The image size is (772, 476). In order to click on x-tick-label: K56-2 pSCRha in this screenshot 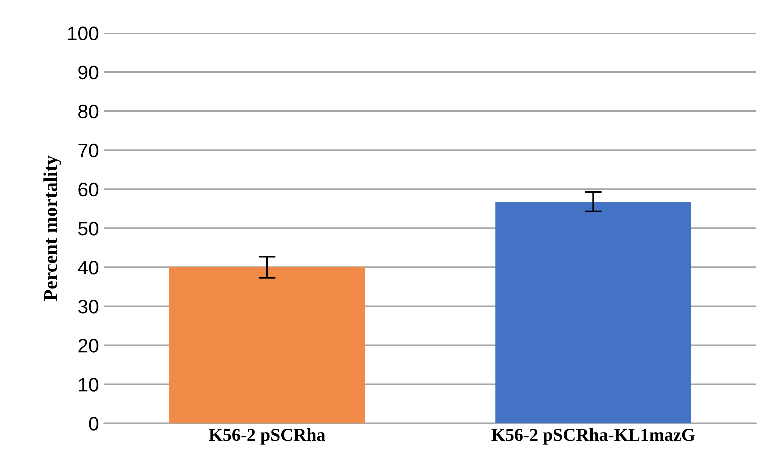, I will do `click(267, 436)`.